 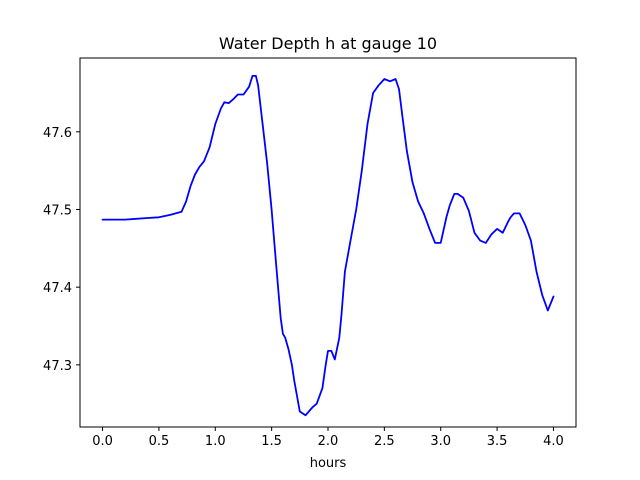 What do you see at coordinates (61, 250) in the screenshot?
I see `y-axis: 47.3 47.4 47.5 47.6` at bounding box center [61, 250].